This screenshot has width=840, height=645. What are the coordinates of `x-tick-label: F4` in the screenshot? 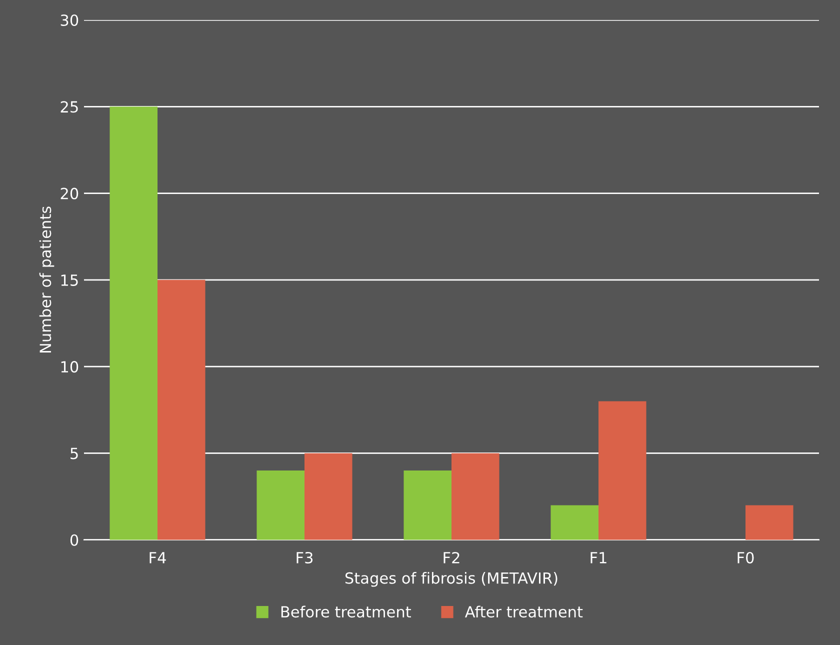 It's located at (158, 558).